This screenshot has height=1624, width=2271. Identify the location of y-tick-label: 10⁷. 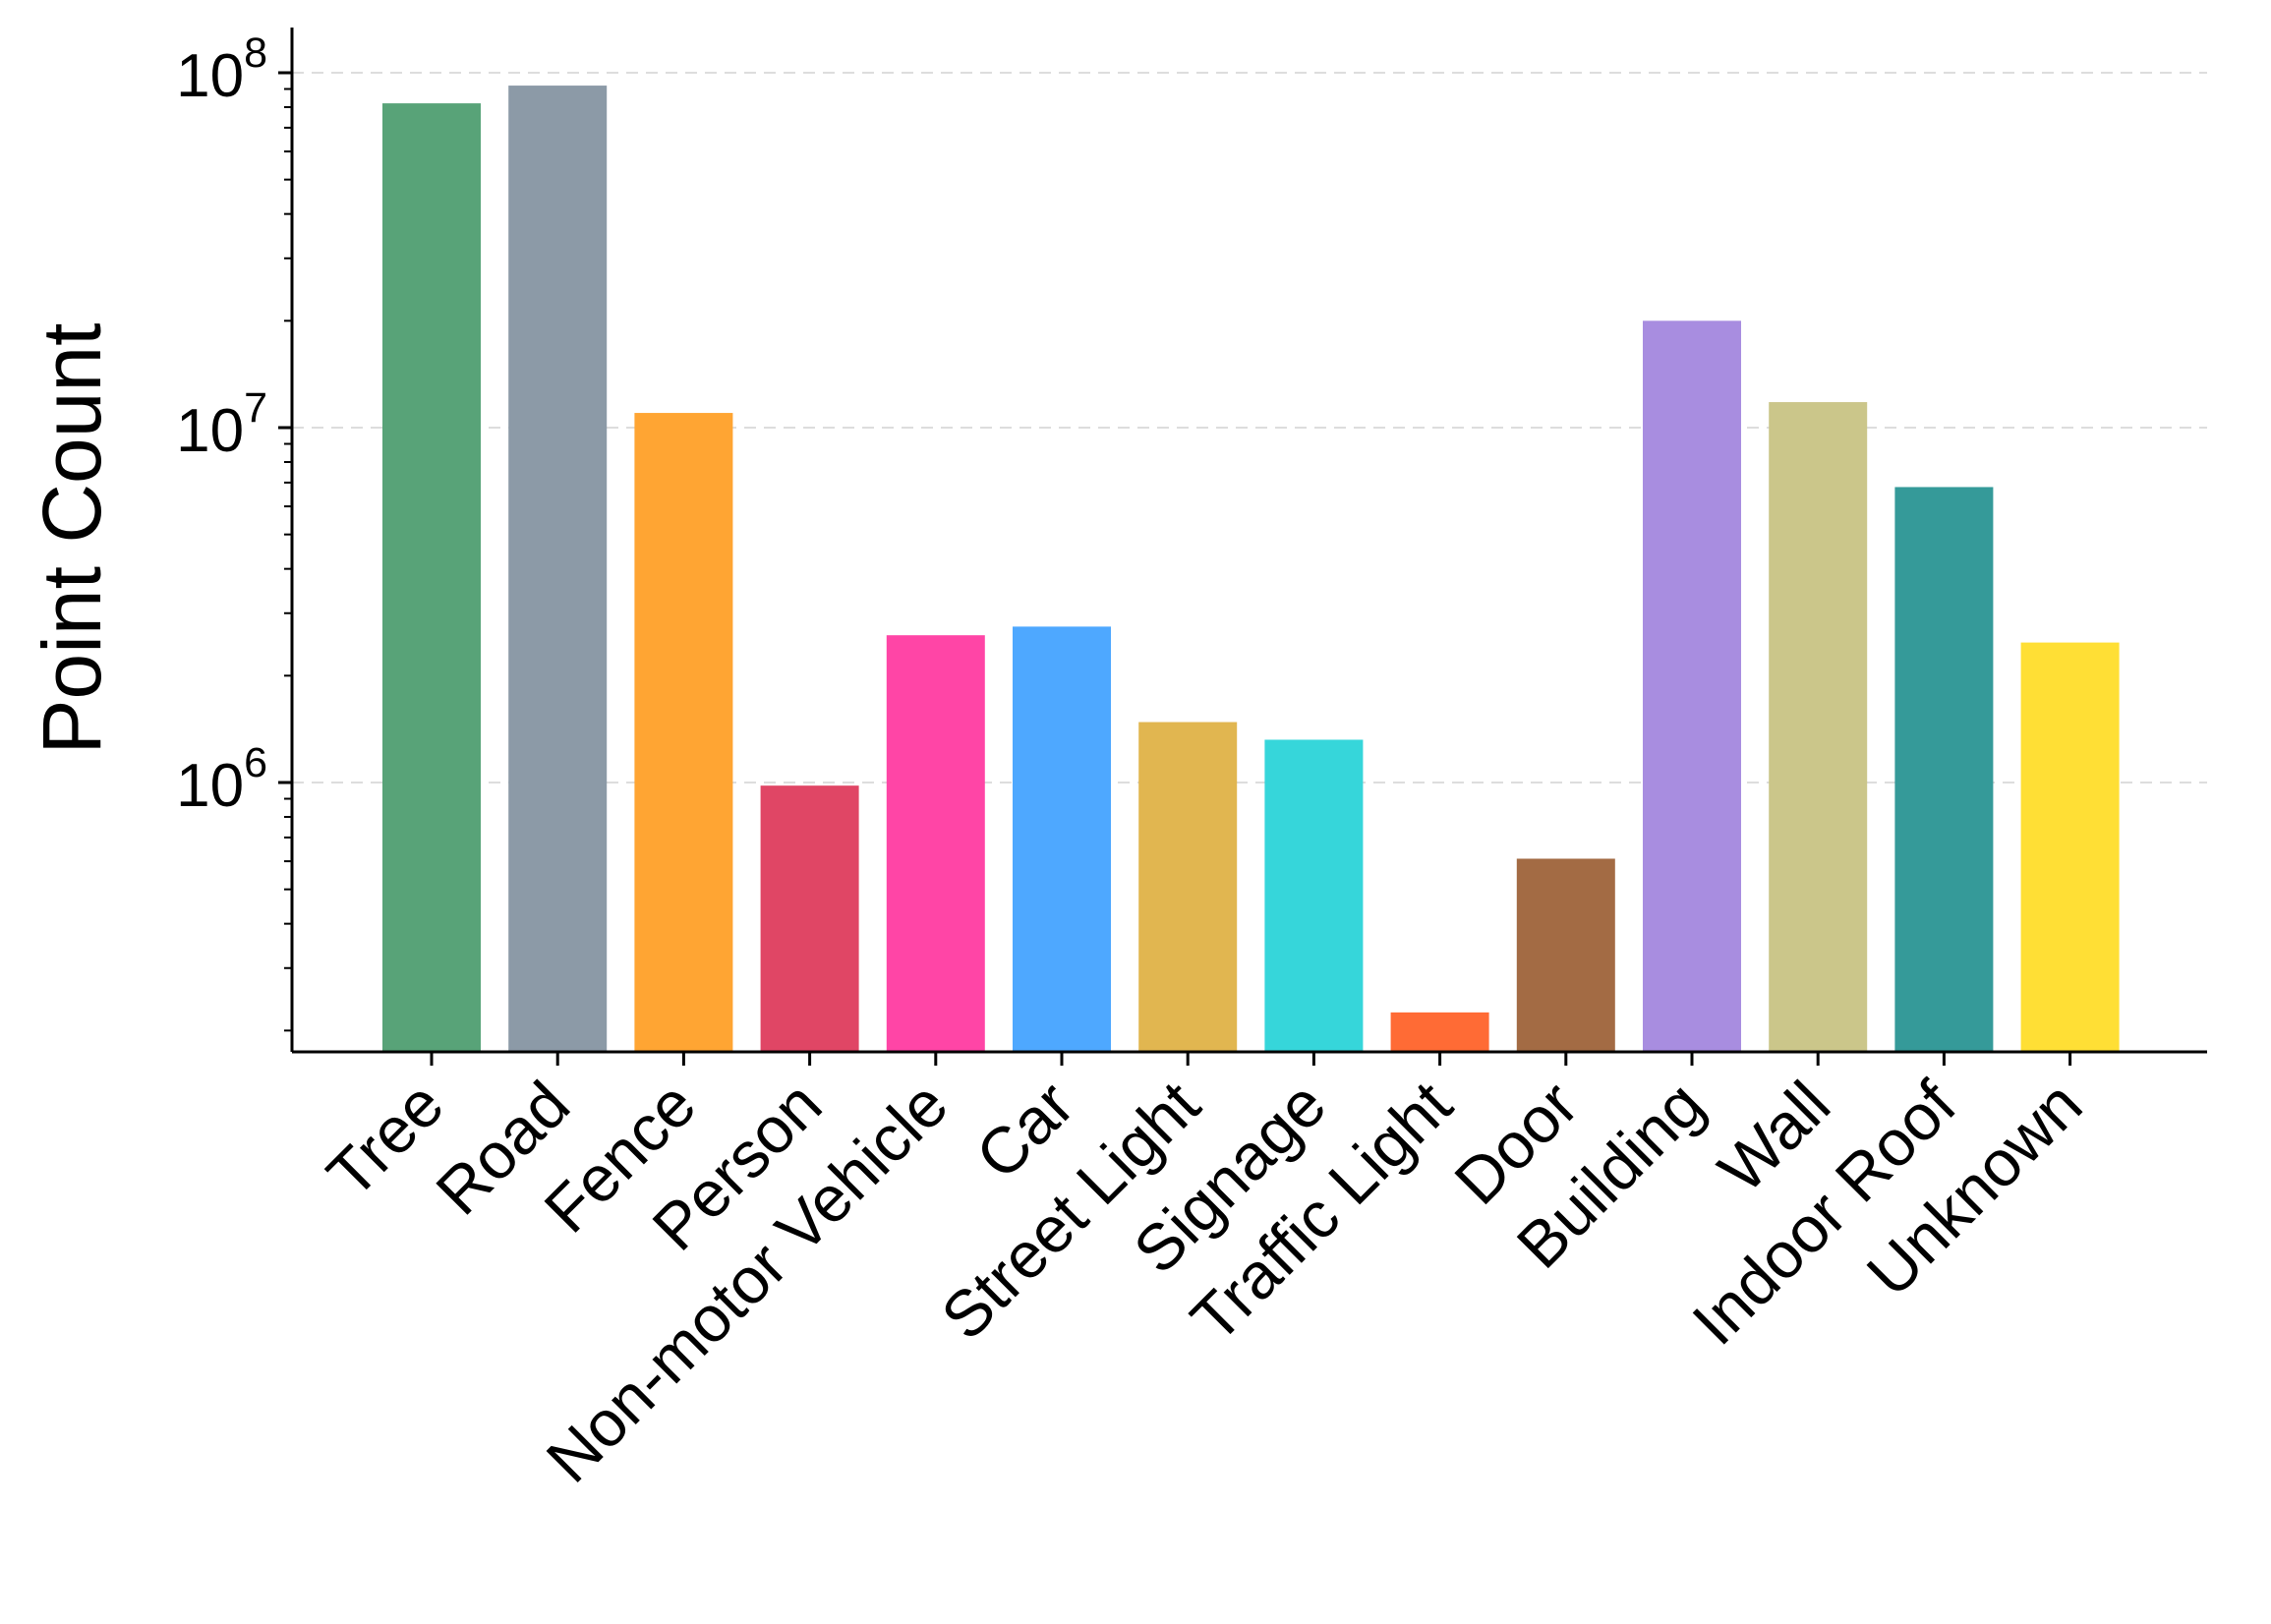
(222, 424).